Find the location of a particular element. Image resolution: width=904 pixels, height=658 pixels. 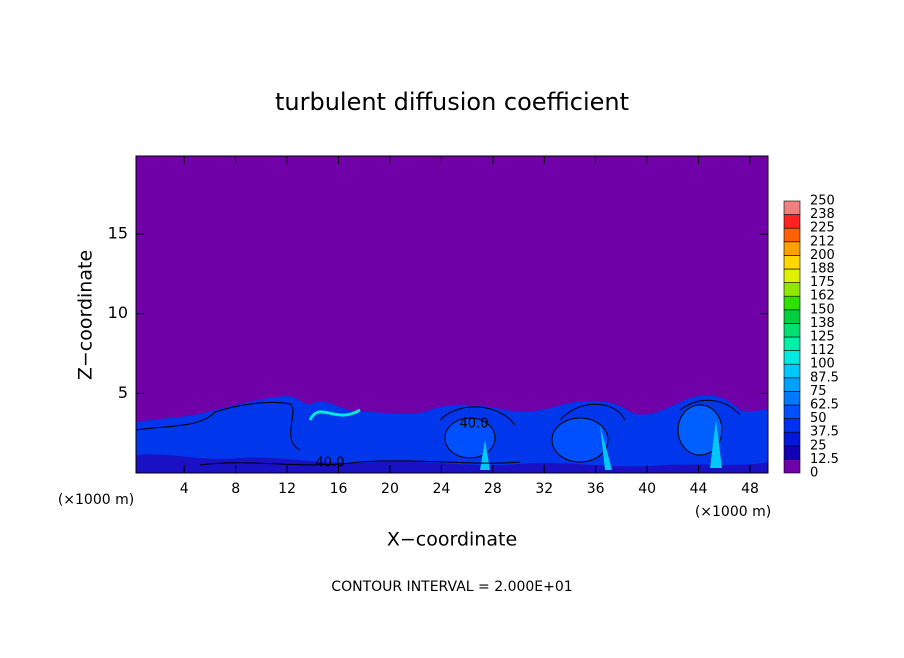

y-tick-label: 5 is located at coordinates (123, 392).